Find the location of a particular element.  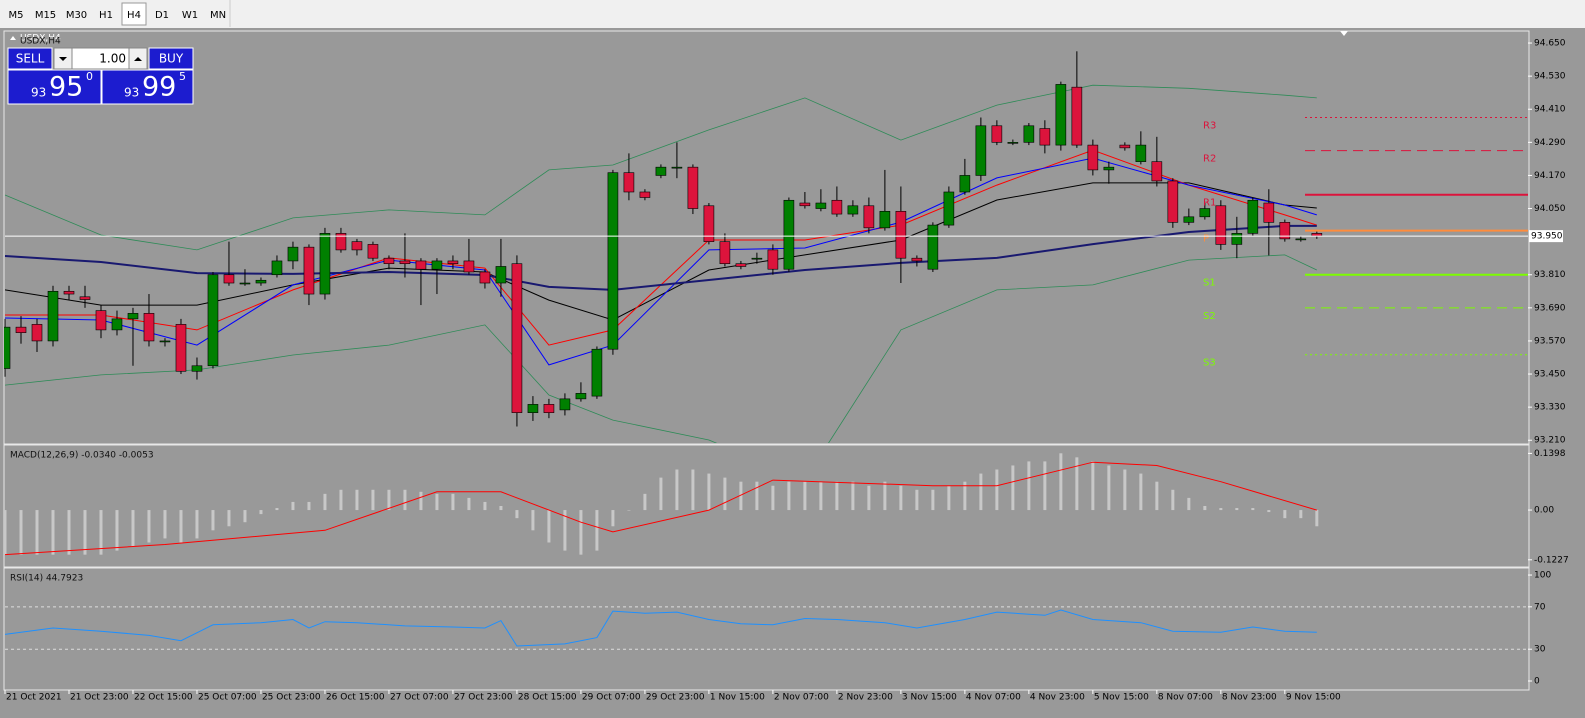

x-tick-label: 3 Nov 15:00 is located at coordinates (929, 698).